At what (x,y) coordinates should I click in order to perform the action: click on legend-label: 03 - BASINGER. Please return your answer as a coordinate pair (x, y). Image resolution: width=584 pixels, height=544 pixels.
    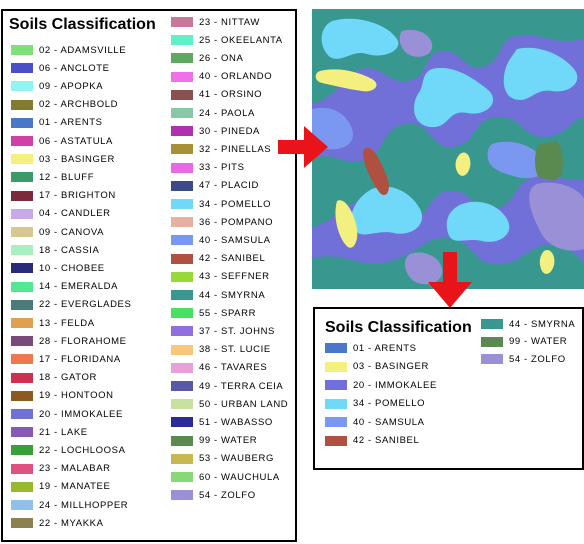
    Looking at the image, I should click on (391, 366).